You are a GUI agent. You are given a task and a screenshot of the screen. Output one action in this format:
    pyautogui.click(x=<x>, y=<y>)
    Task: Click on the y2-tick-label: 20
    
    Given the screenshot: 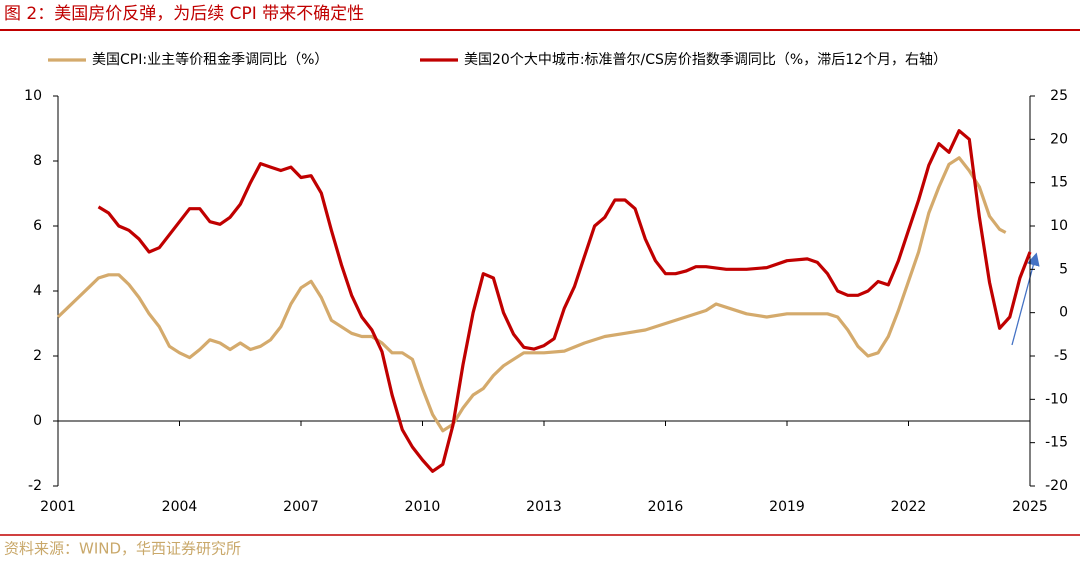 What is the action you would take?
    pyautogui.click(x=1059, y=139)
    